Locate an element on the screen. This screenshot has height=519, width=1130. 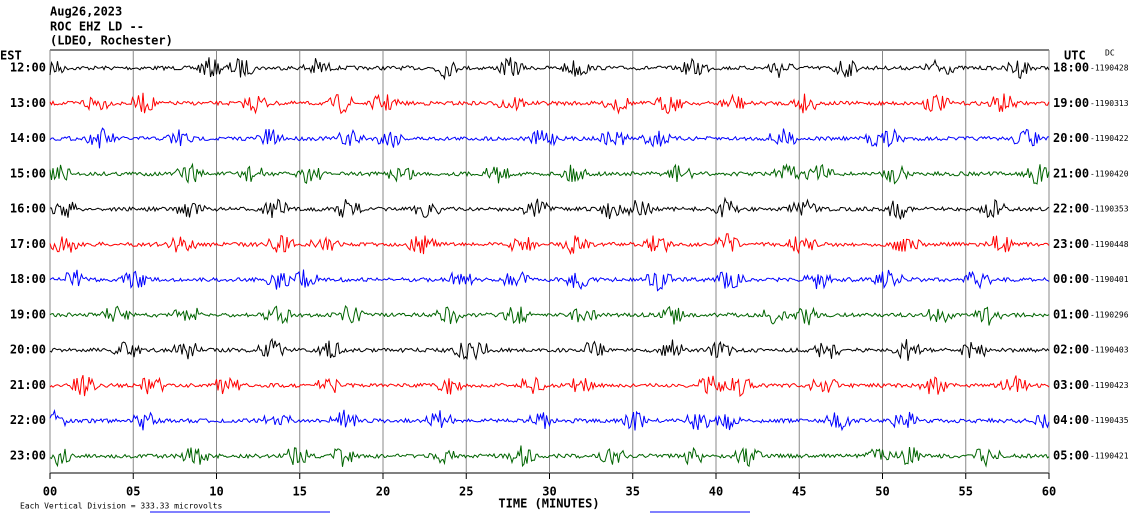
x-tick-label: 25 is located at coordinates (466, 492).